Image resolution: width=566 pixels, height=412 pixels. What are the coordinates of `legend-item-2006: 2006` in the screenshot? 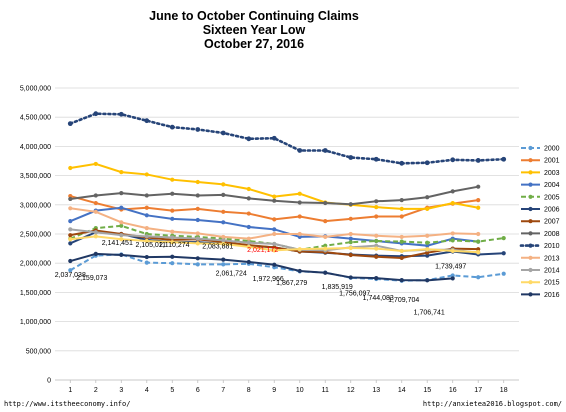 It's located at (540, 210).